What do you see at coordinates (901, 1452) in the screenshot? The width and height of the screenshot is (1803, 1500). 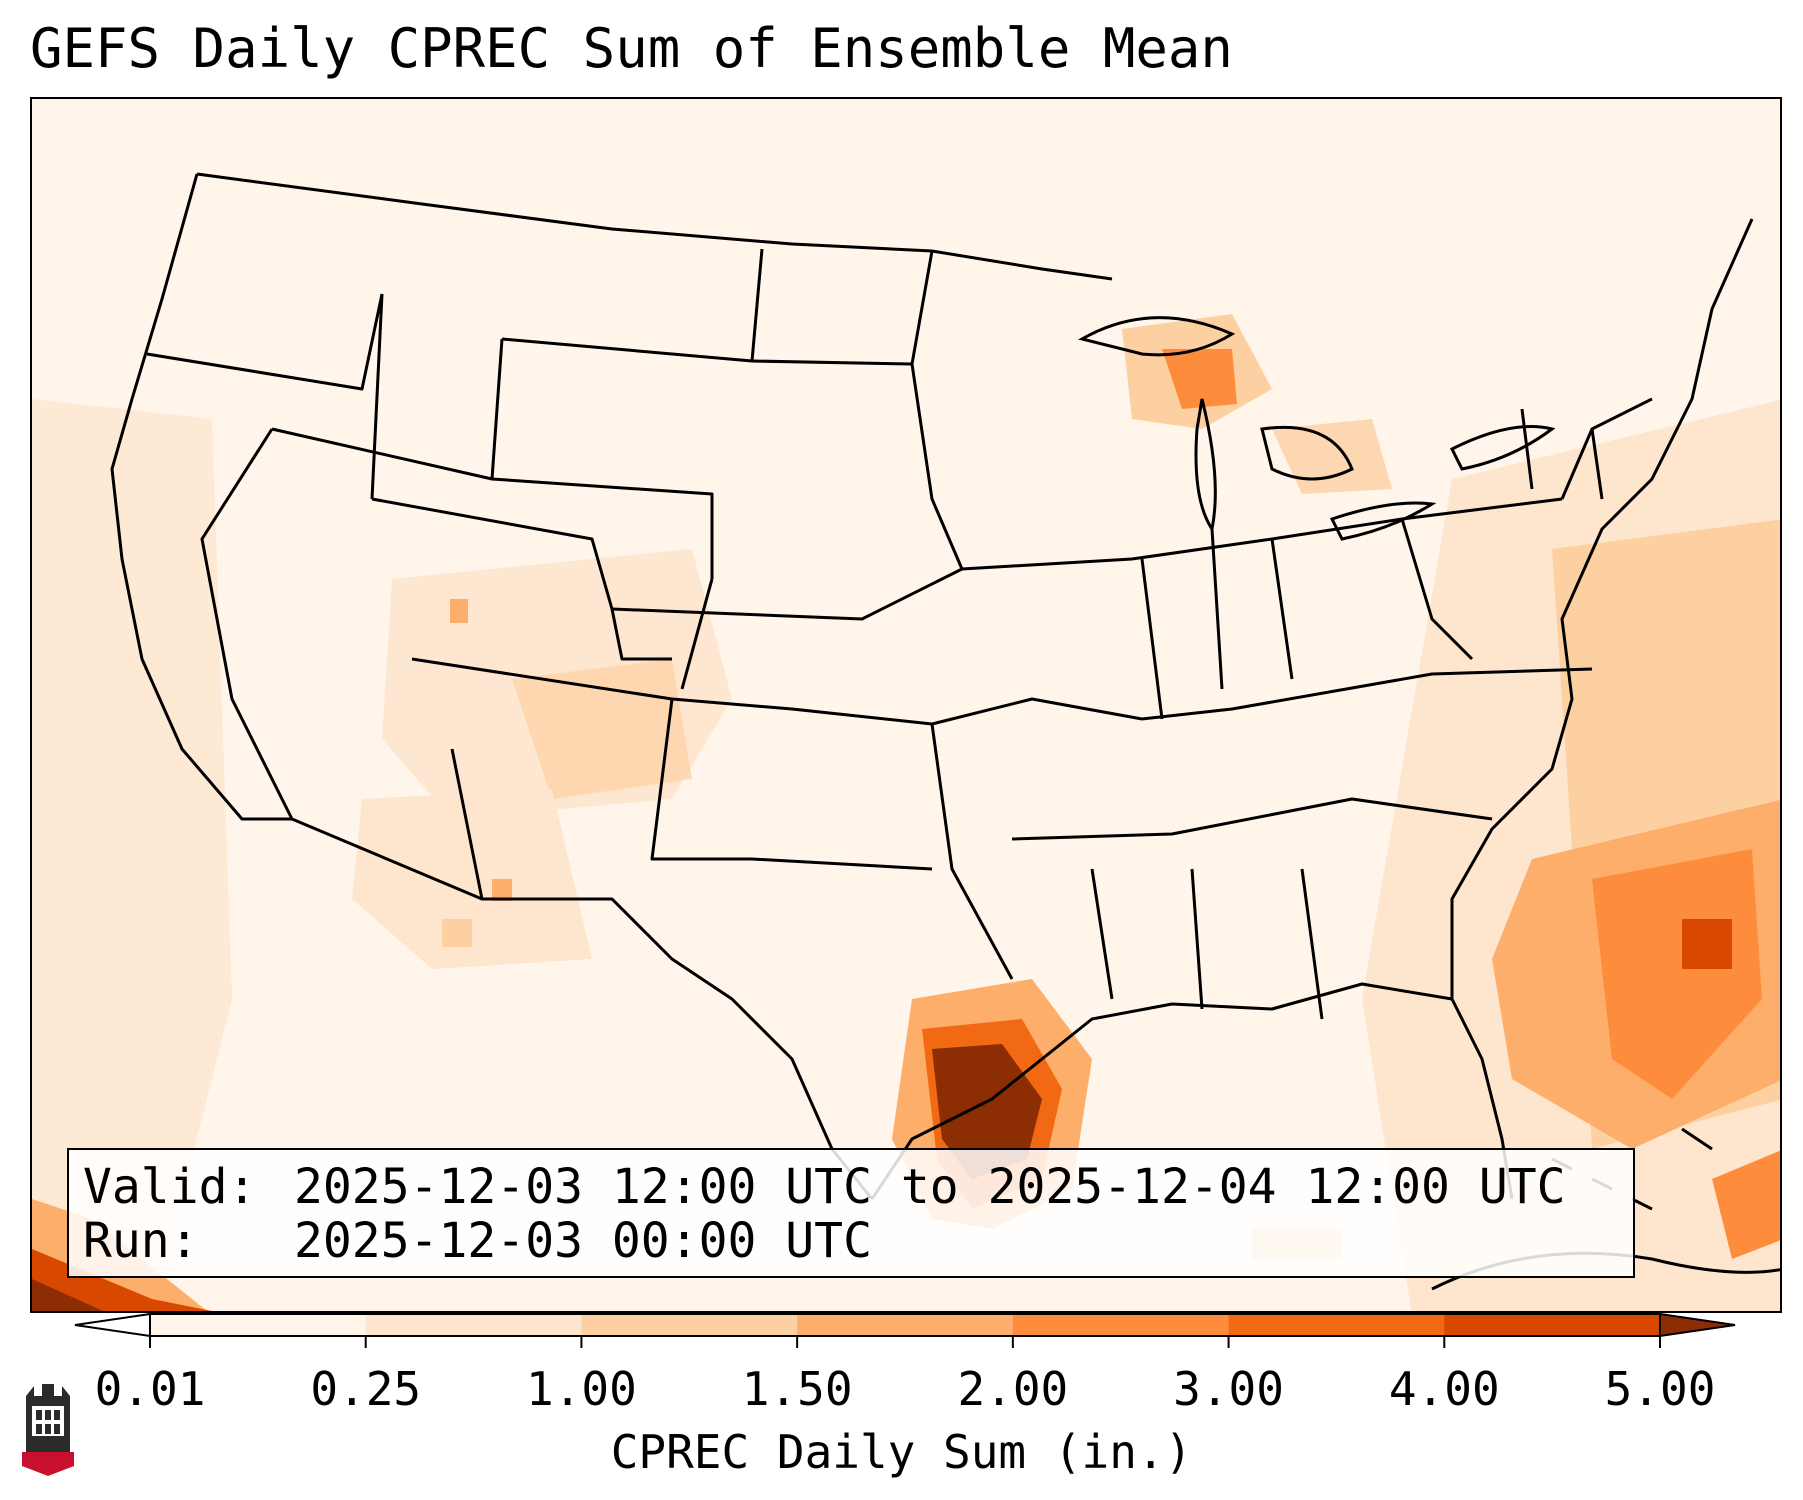 I see `colorbar-label: CPREC Daily Sum (in.)` at bounding box center [901, 1452].